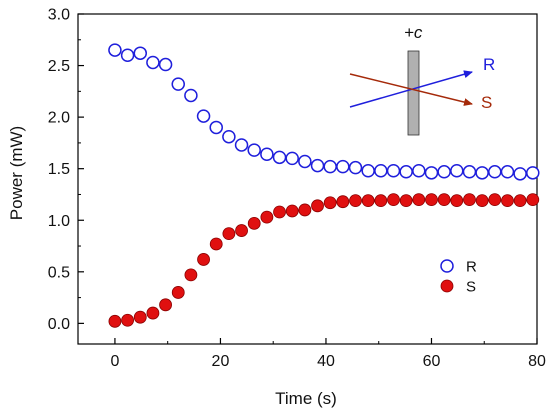  I want to click on beam-R-label: R, so click(489, 64).